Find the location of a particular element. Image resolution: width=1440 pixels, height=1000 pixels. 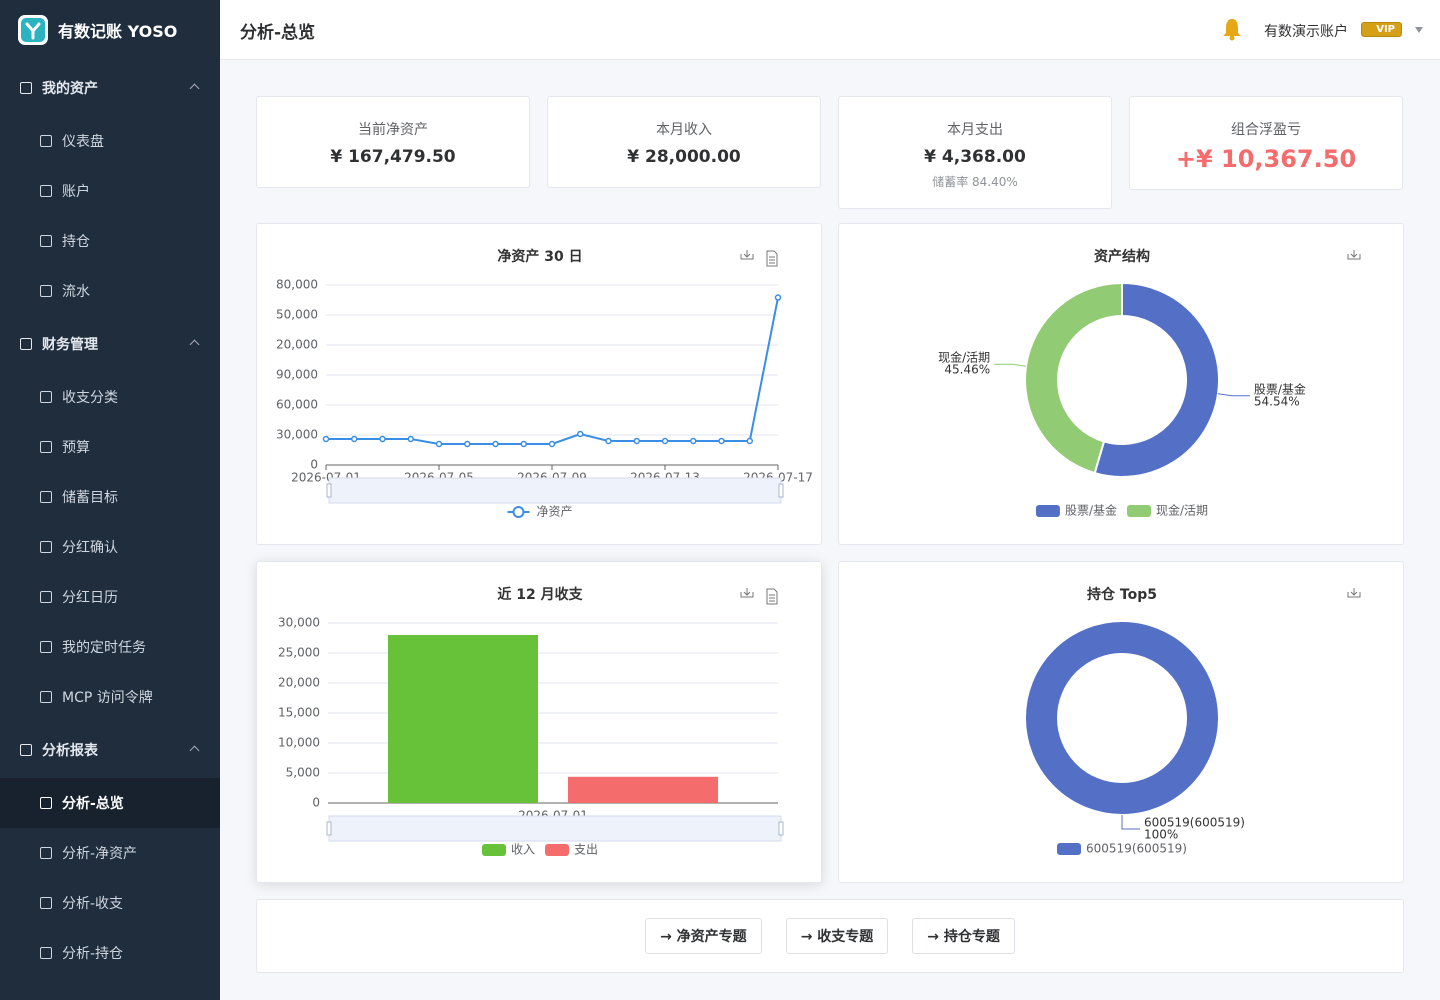

nav-item-label: 分红确认 is located at coordinates (90, 548).